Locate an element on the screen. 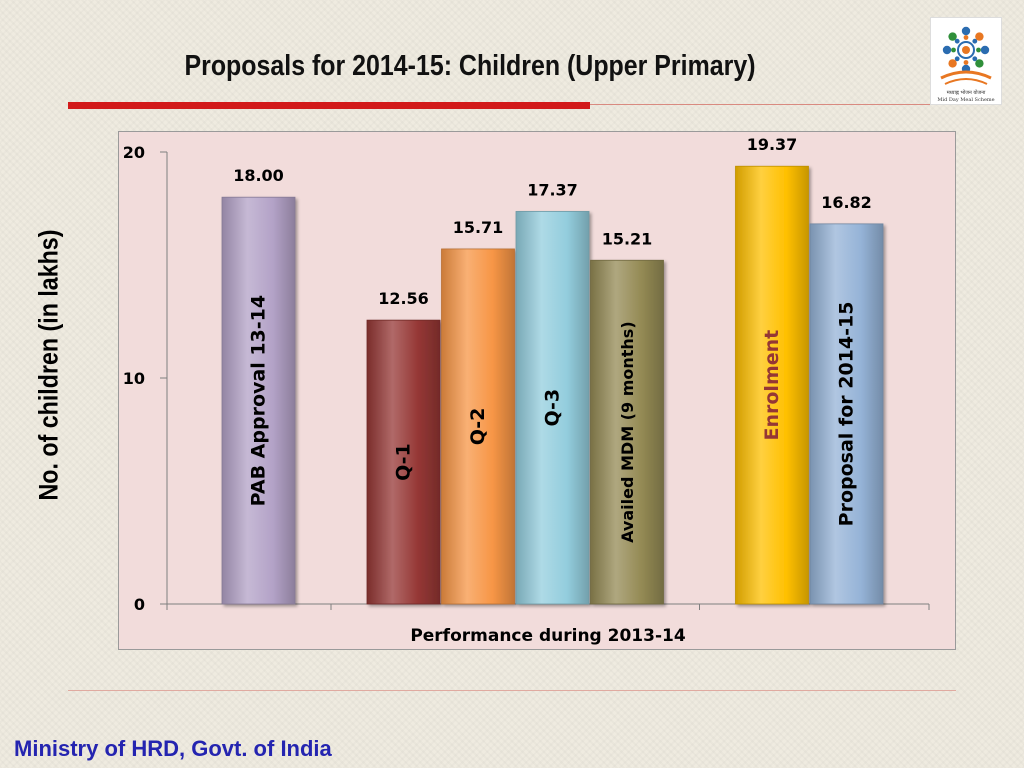 This screenshot has width=1024, height=768. data-label: 15.71 is located at coordinates (478, 227).